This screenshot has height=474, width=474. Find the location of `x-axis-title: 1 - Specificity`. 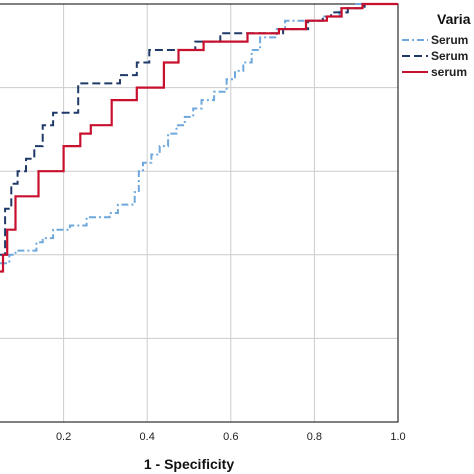

x-axis-title: 1 - Specificity is located at coordinates (189, 464).